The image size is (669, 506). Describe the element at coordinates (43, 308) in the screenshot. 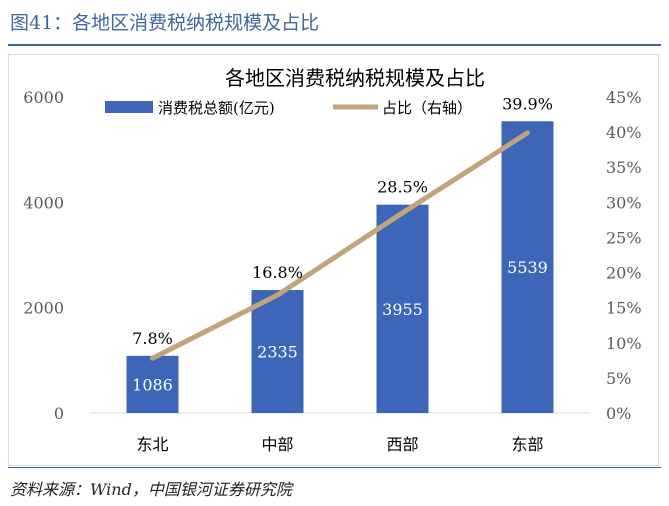

I see `y-left-tick-label: 2000` at that location.